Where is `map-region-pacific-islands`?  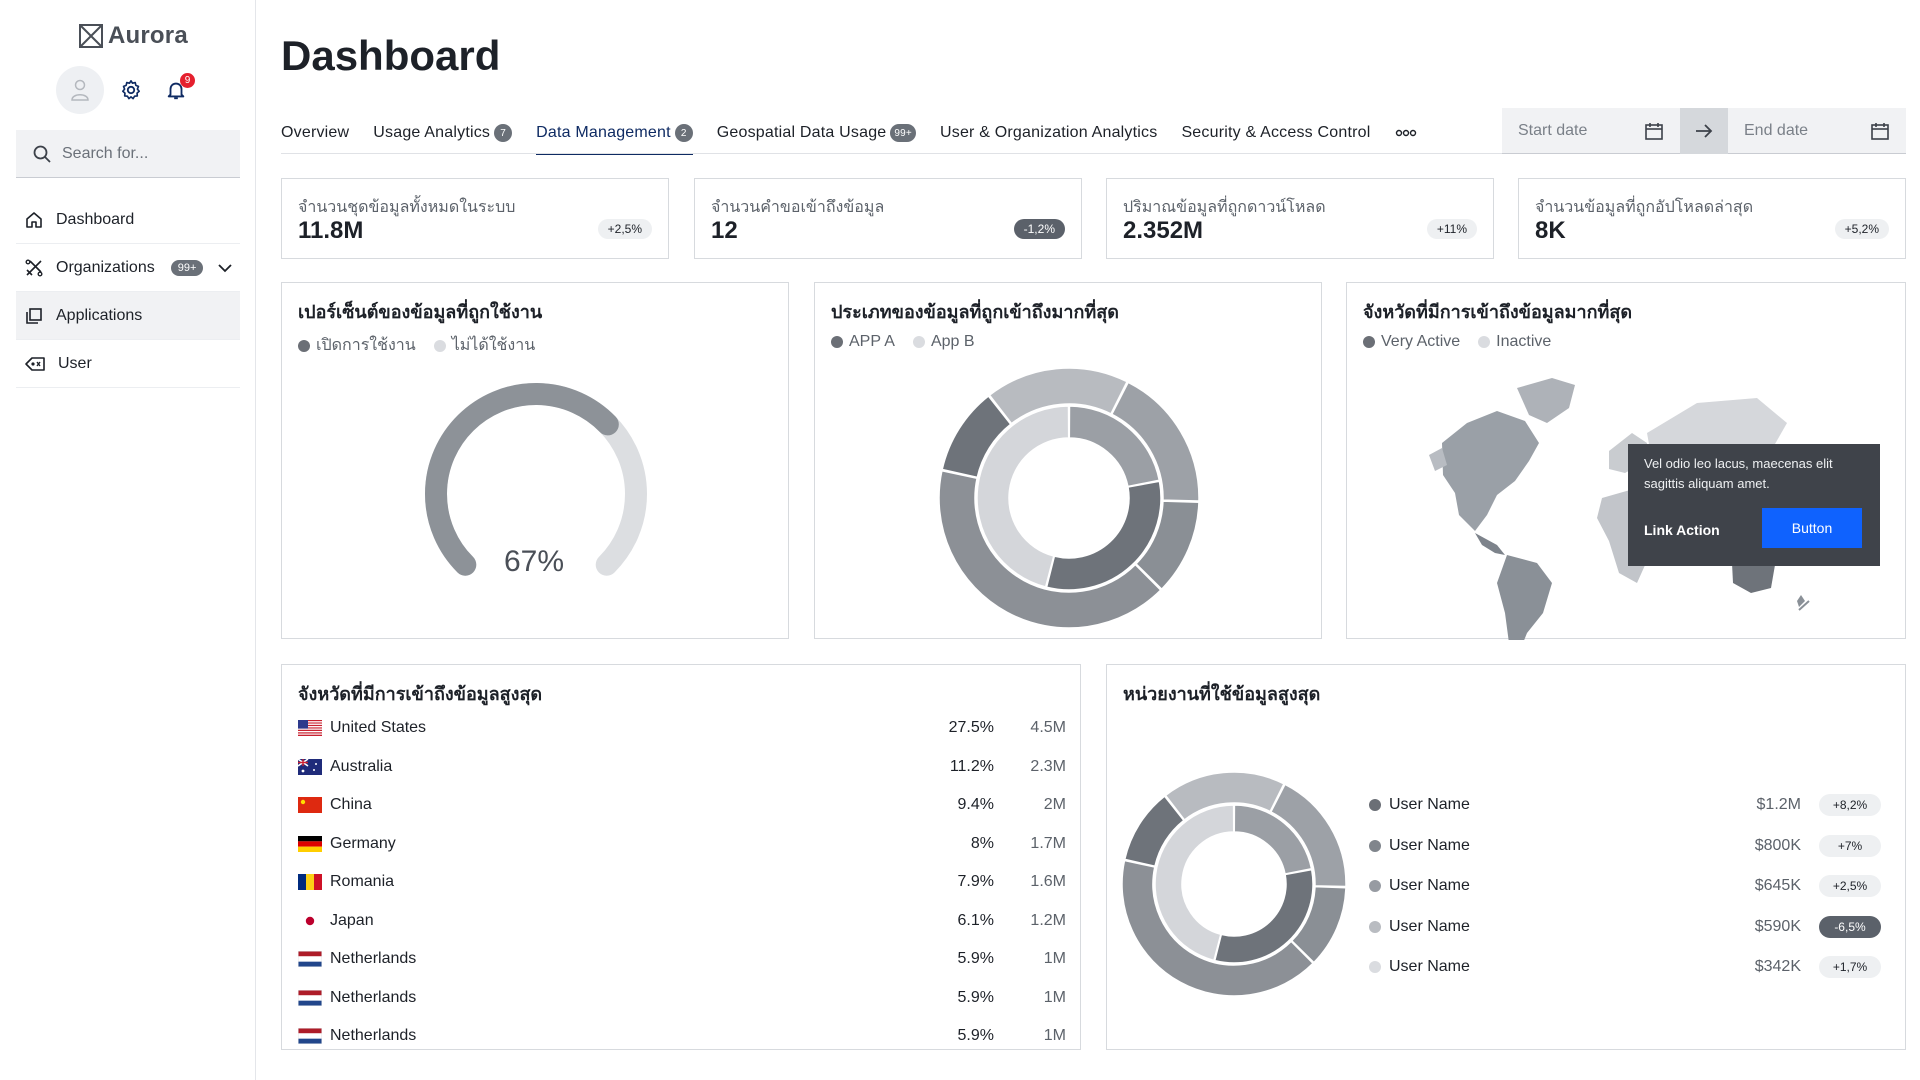 map-region-pacific-islands is located at coordinates (1804, 605).